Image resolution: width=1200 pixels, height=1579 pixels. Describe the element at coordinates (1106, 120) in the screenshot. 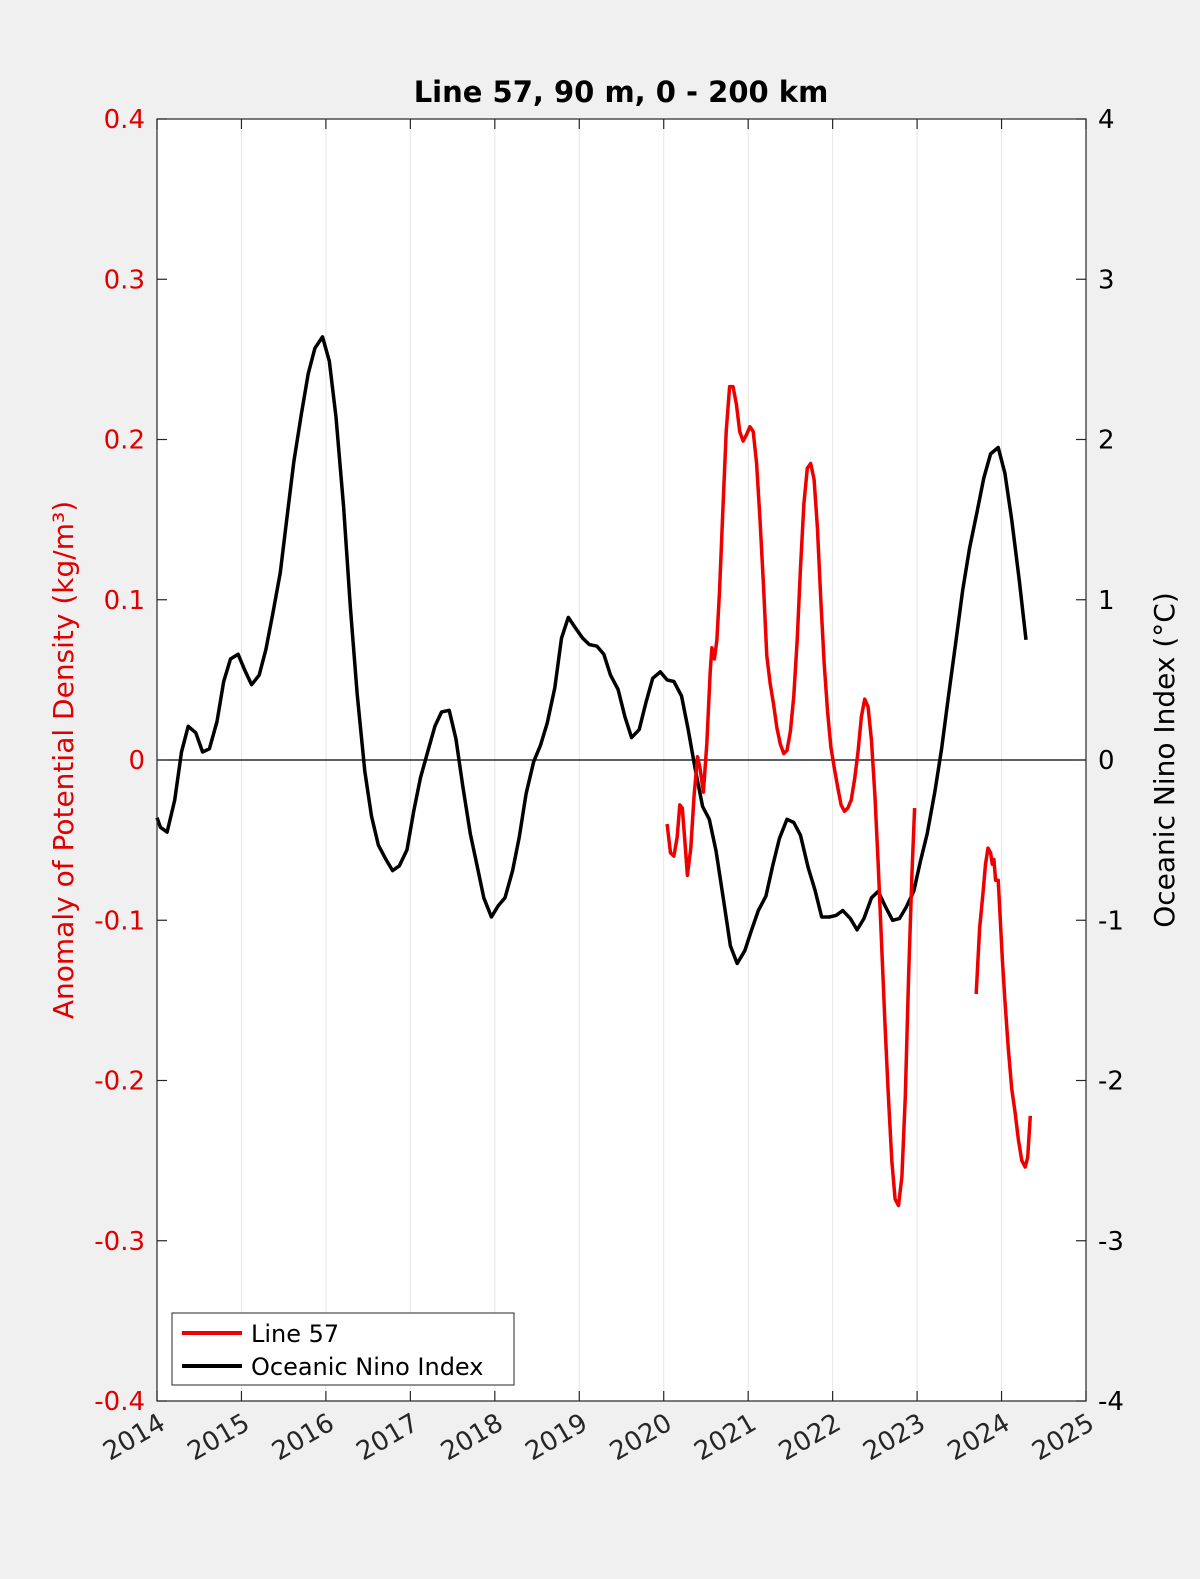

I see `y-right-tick-label: 4` at that location.